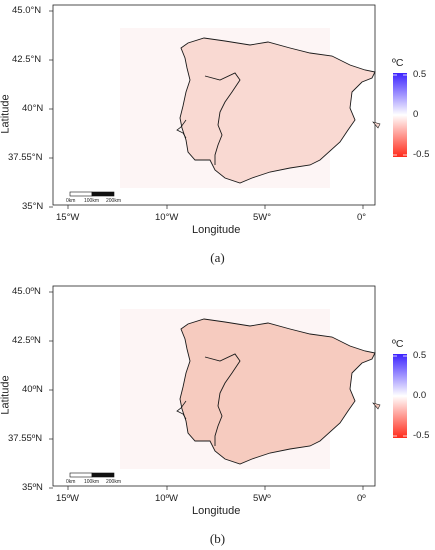 The image size is (435, 550). What do you see at coordinates (68, 498) in the screenshot?
I see `x-tick-15w-b: 15ºW` at bounding box center [68, 498].